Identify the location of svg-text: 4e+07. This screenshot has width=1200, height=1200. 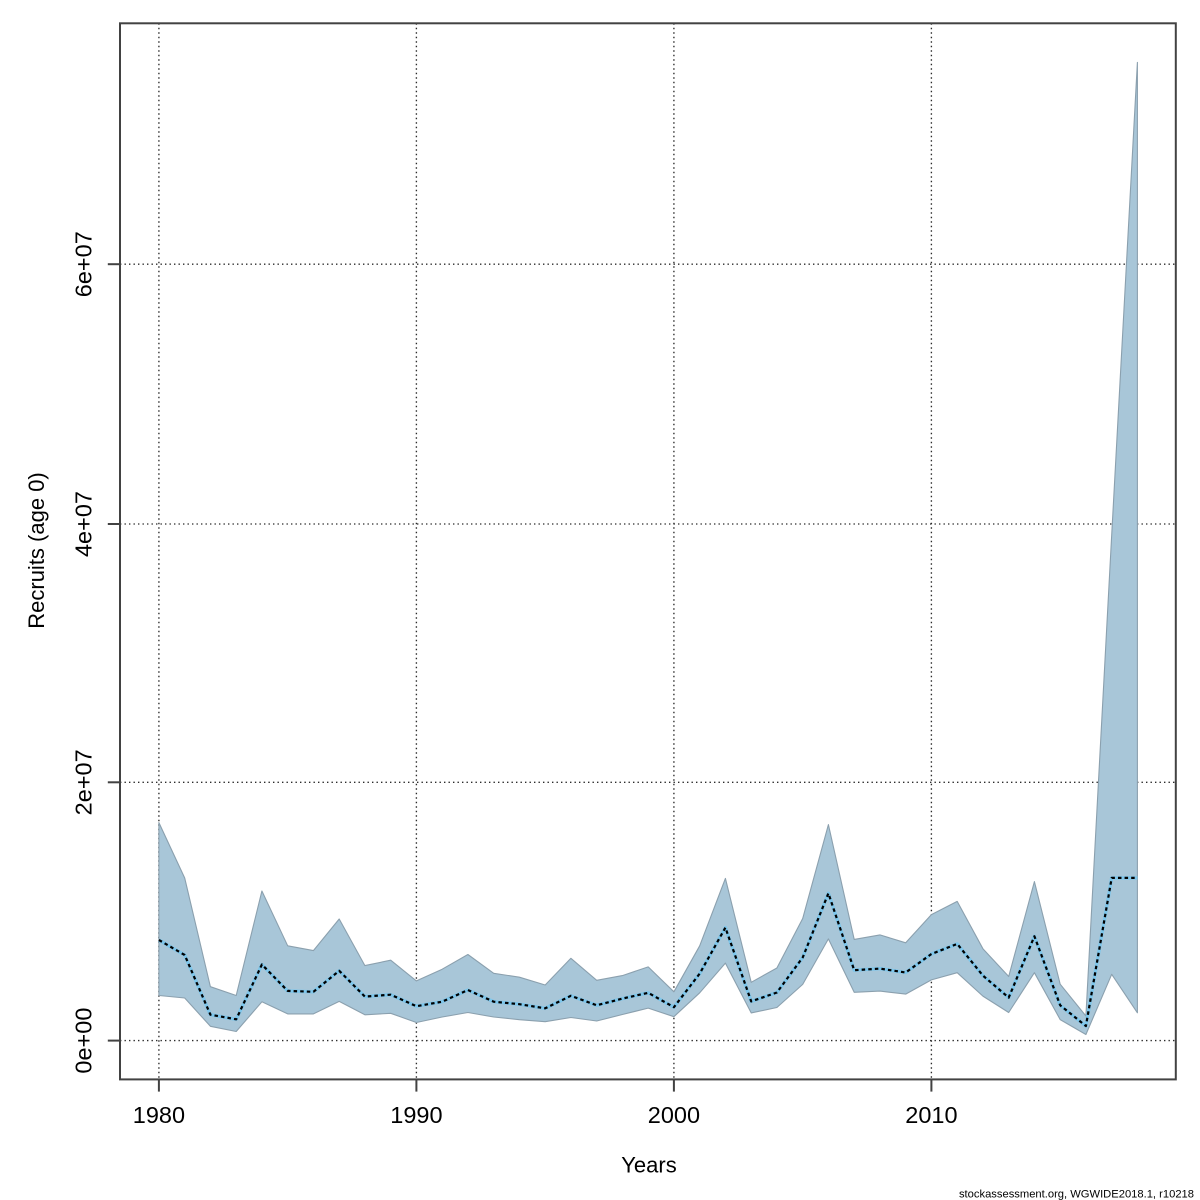
(84, 524).